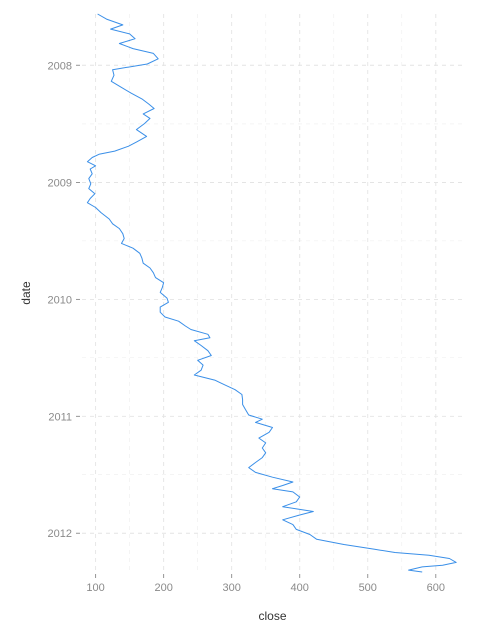  I want to click on y-tick-label: 2010, so click(60, 300).